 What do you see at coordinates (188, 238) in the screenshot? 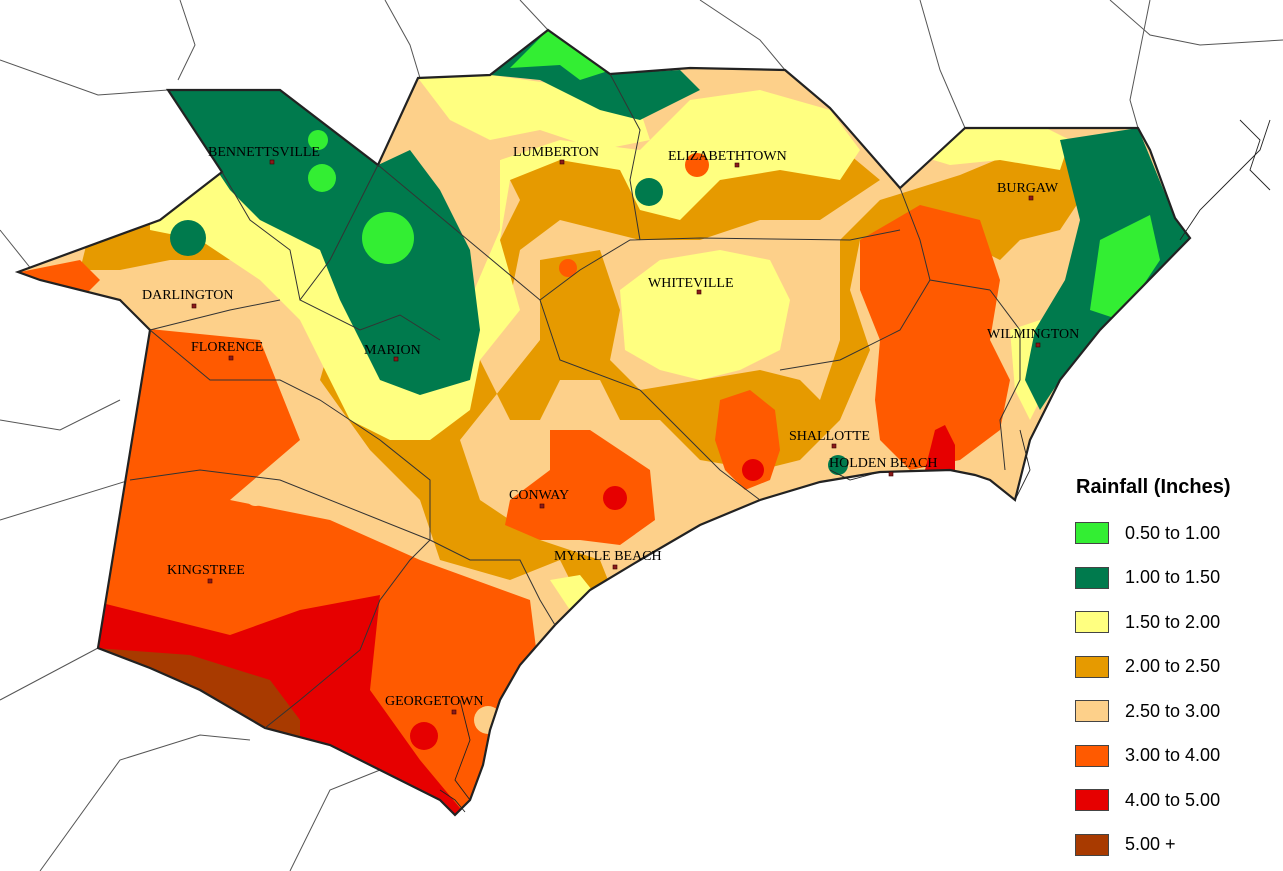
I see `zone-1-1_5-spot-a` at bounding box center [188, 238].